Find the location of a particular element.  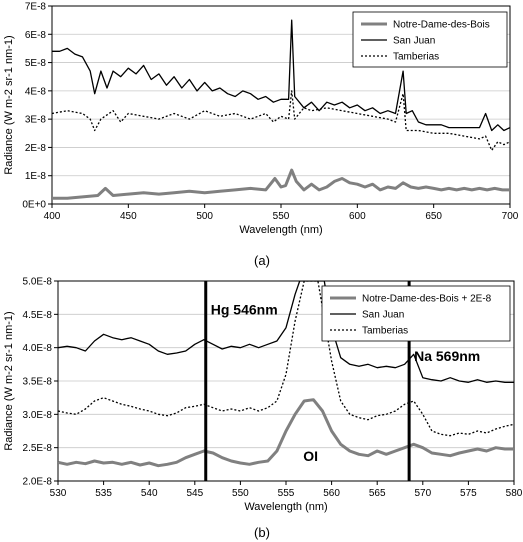

p0-y-tick-label: 1E-8 is located at coordinates (36, 176).